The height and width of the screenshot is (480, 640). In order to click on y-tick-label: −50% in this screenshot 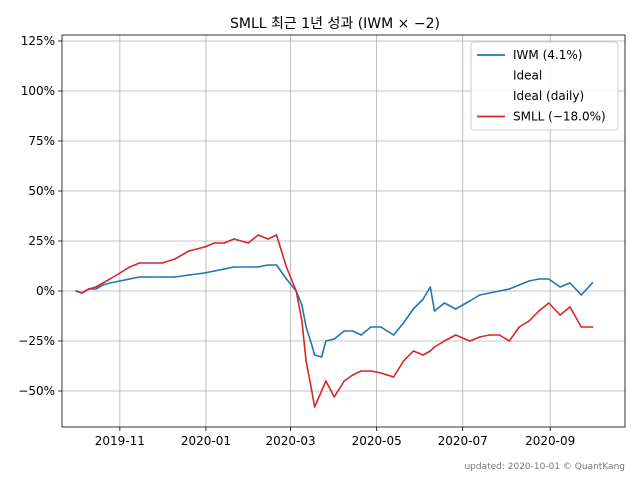, I will do `click(36, 391)`.